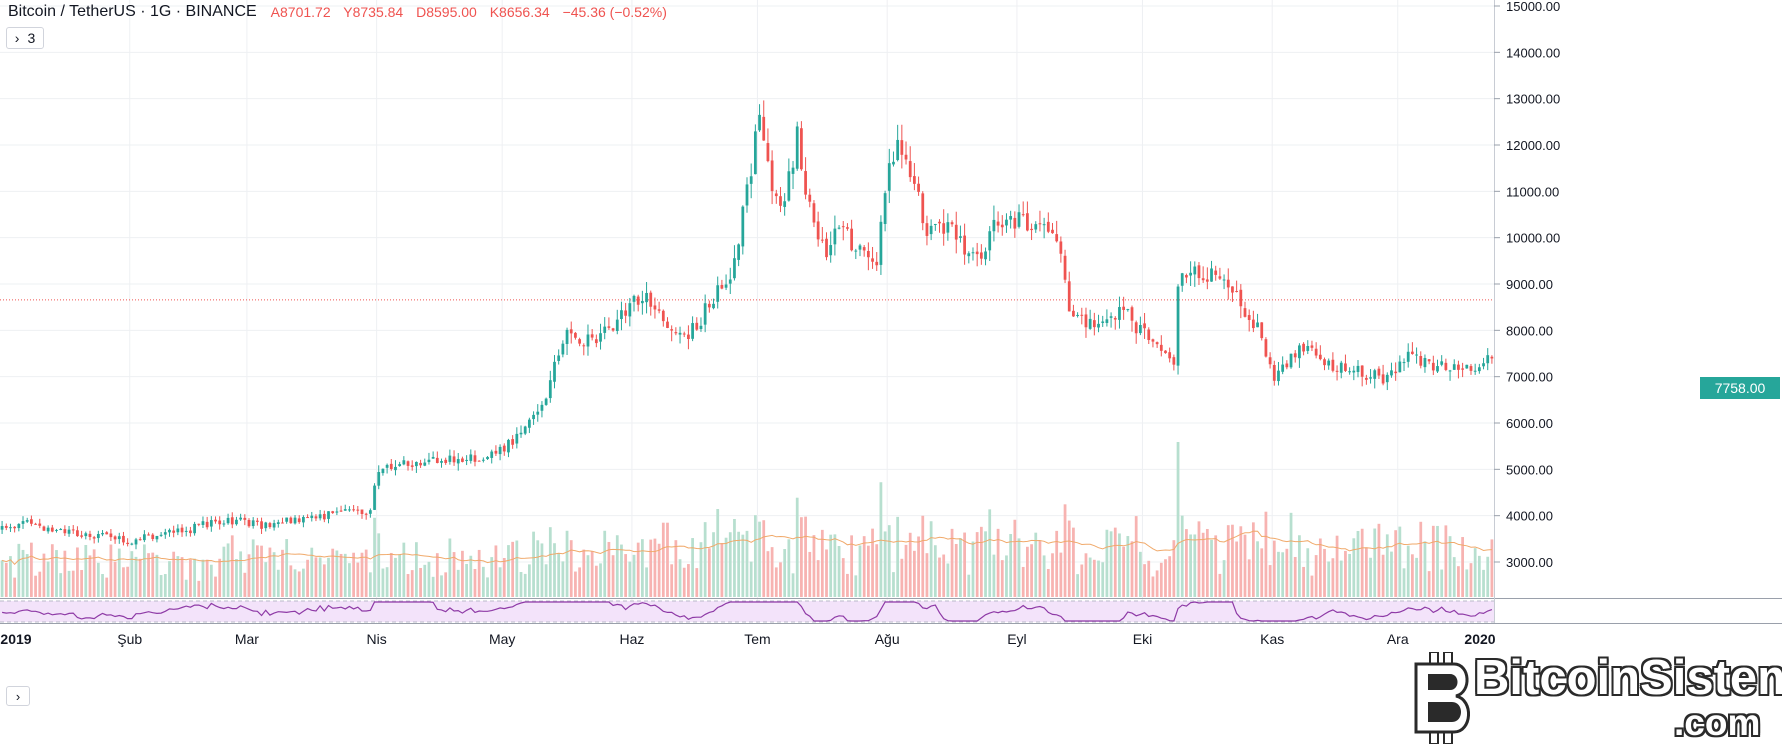  What do you see at coordinates (377, 639) in the screenshot?
I see `time-axis-label: Nis` at bounding box center [377, 639].